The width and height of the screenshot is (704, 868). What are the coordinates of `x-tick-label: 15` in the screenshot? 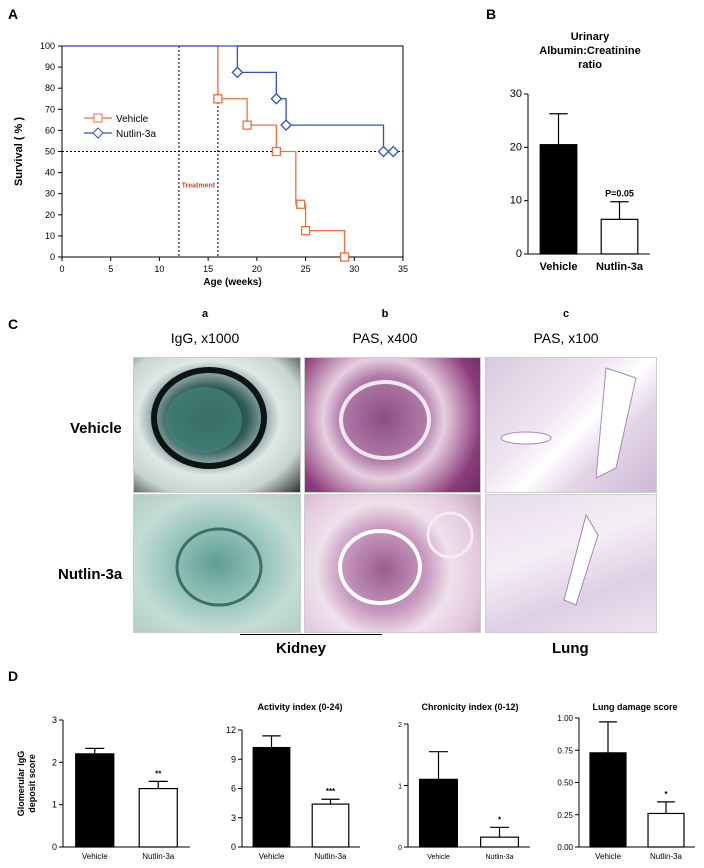 It's located at (208, 269).